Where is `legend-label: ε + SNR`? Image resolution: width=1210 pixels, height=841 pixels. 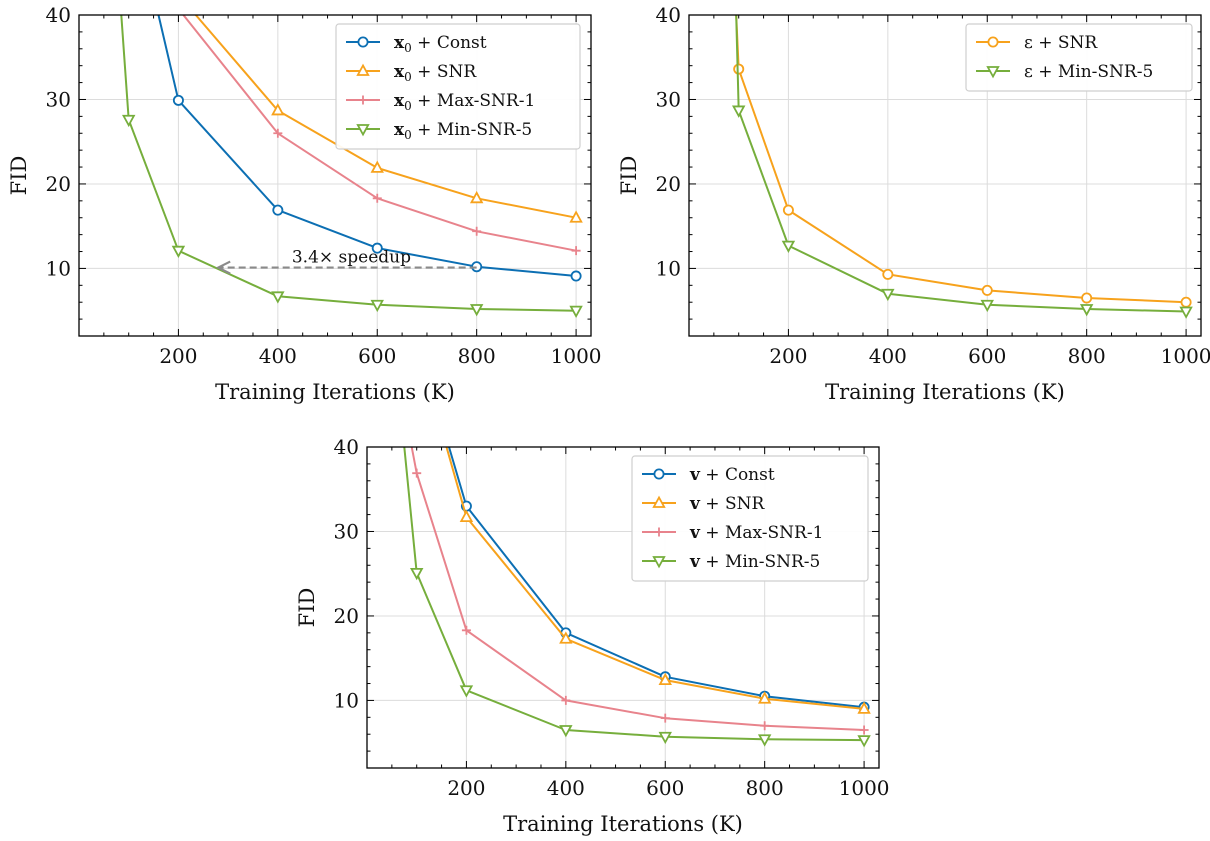 legend-label: ε + SNR is located at coordinates (1061, 43).